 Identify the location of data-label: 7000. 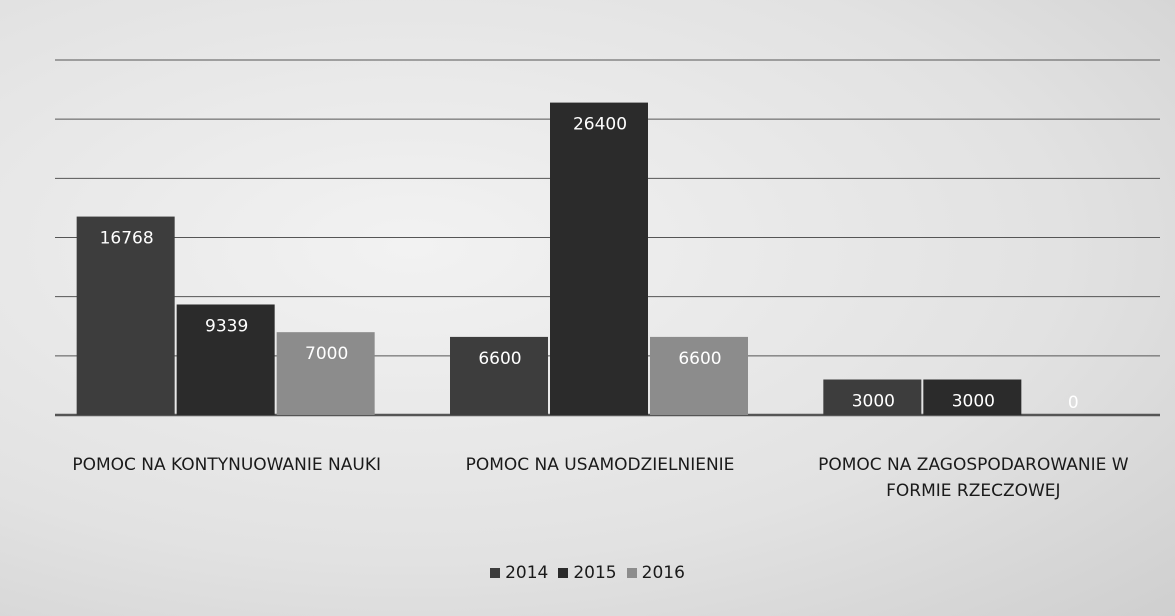
(326, 354).